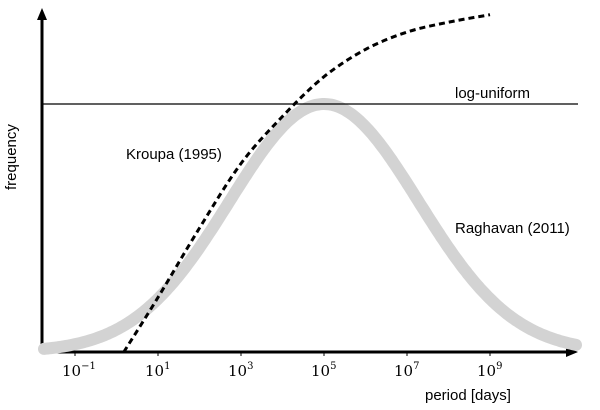 The image size is (600, 410). I want to click on y-axis-arrow, so click(42, 14).